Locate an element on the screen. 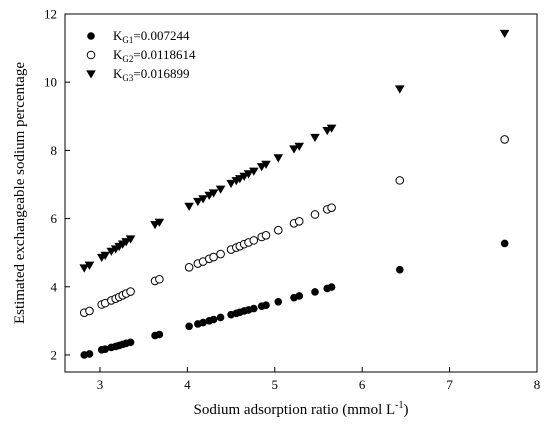 The width and height of the screenshot is (557, 431). x-axis-ticks: 3 4 5 6 7 8 is located at coordinates (319, 379).